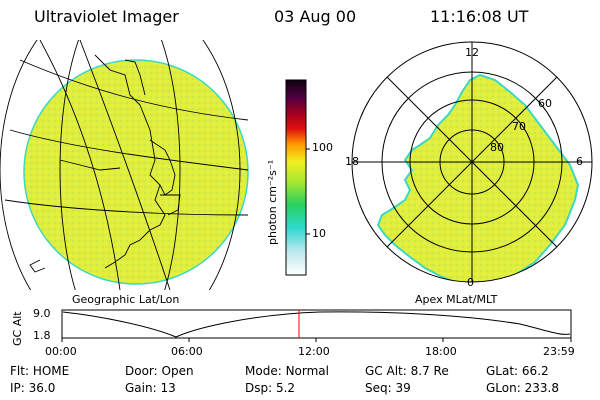  Describe the element at coordinates (259, 388) in the screenshot. I see `status-dsp-label: Dsp:` at that location.